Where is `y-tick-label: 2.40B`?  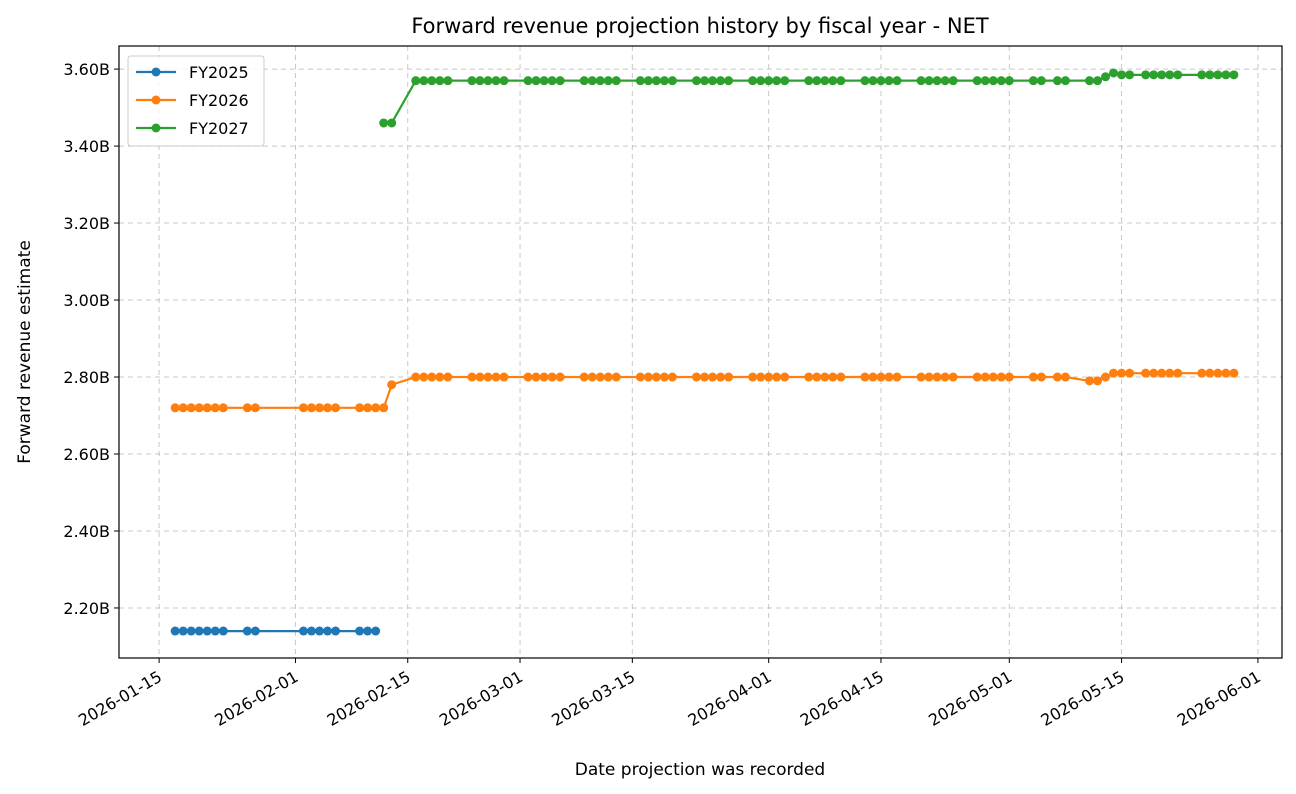
y-tick-label: 2.40B is located at coordinates (86, 531).